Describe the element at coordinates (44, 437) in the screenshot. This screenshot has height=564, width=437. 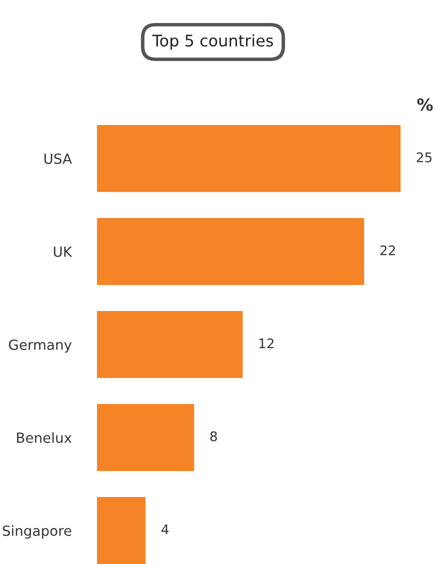
I see `y-tick-label: Benelux` at that location.